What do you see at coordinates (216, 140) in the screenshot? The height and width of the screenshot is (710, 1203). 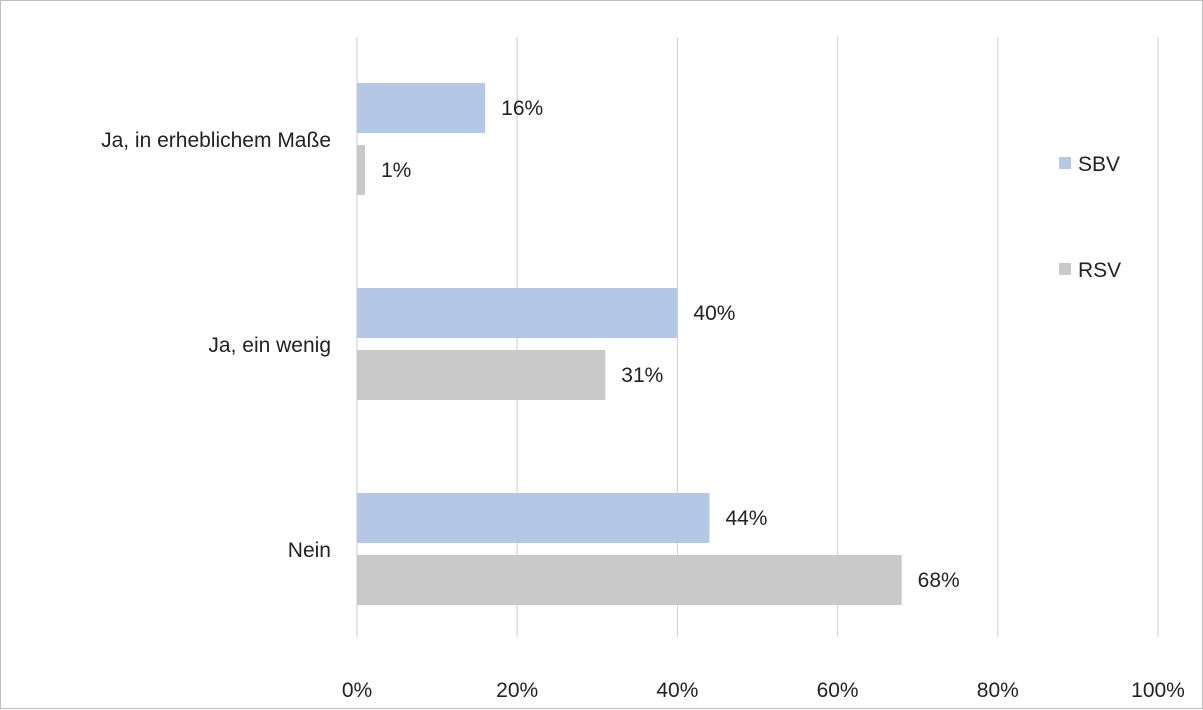 I see `category-label: Ja, in erheblichem Maße` at bounding box center [216, 140].